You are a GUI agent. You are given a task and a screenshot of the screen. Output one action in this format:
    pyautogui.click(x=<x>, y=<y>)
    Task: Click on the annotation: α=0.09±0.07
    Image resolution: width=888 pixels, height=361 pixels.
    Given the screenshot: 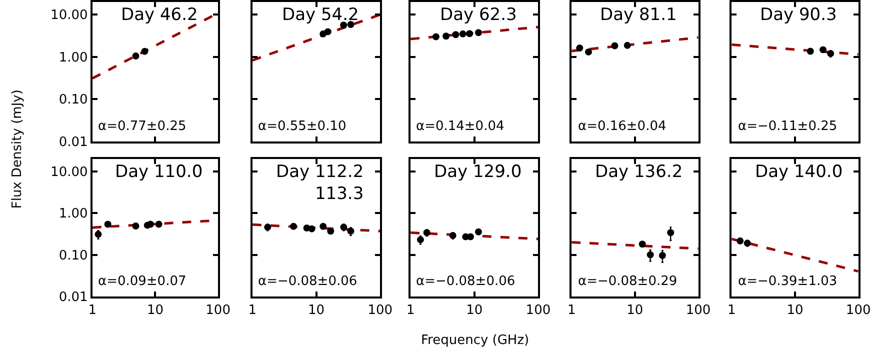 What is the action you would take?
    pyautogui.click(x=142, y=281)
    